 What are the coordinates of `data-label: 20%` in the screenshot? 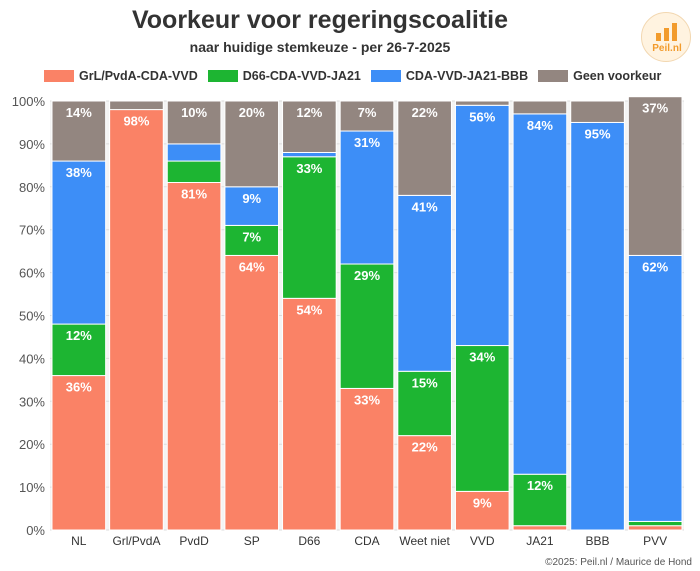 It's located at (252, 112).